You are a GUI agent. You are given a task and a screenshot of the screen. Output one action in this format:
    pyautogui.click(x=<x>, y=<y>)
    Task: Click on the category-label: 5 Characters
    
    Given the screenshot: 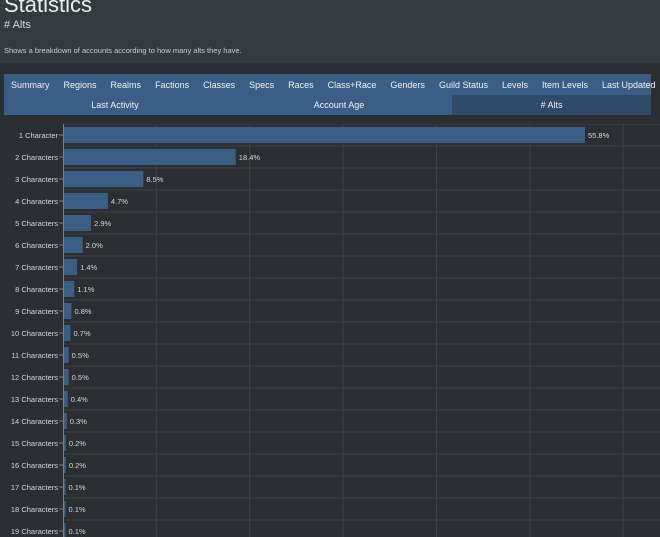 What is the action you would take?
    pyautogui.click(x=36, y=223)
    